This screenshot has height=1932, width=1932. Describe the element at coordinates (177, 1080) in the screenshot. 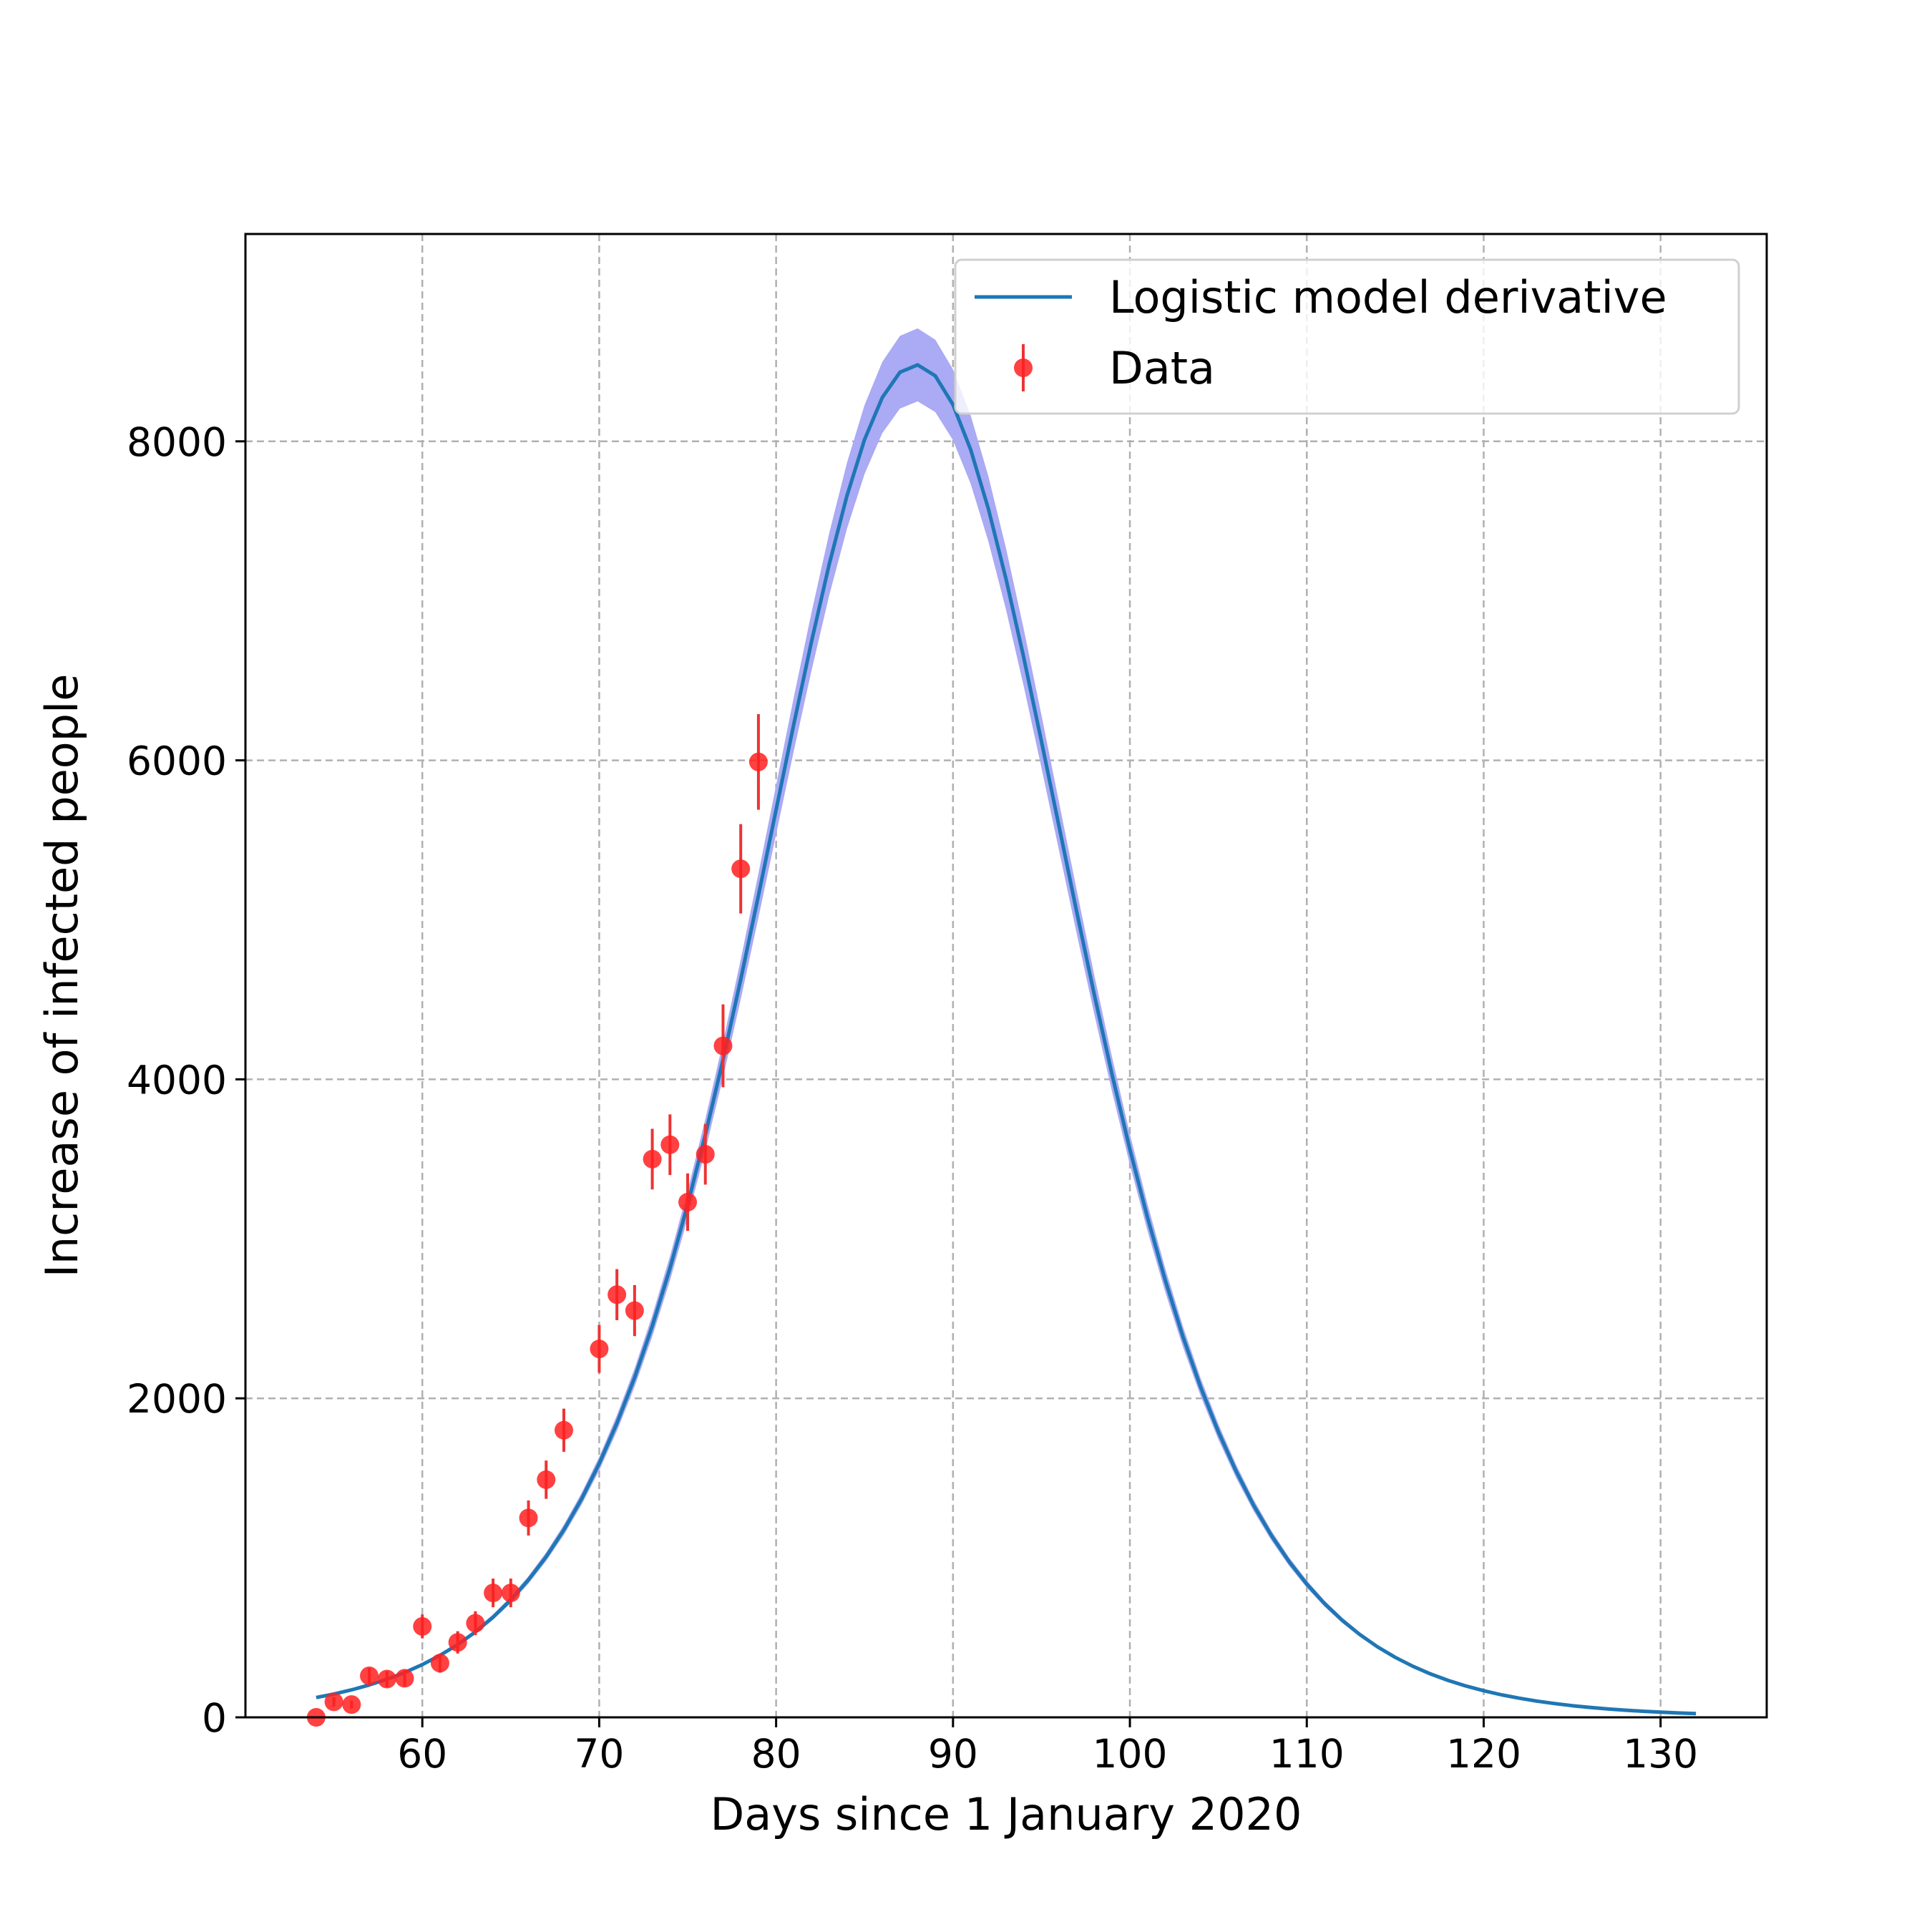

I see `y-tick-label: 4000` at that location.